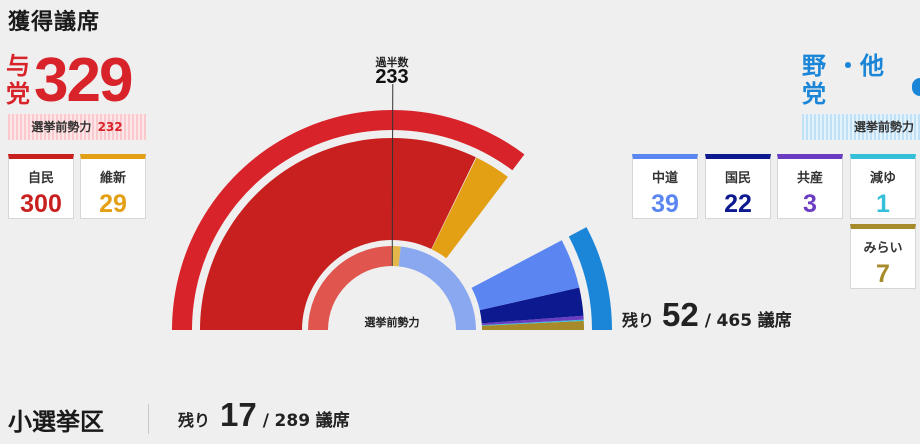  What do you see at coordinates (883, 248) in the screenshot?
I see `party-name: みらい` at bounding box center [883, 248].